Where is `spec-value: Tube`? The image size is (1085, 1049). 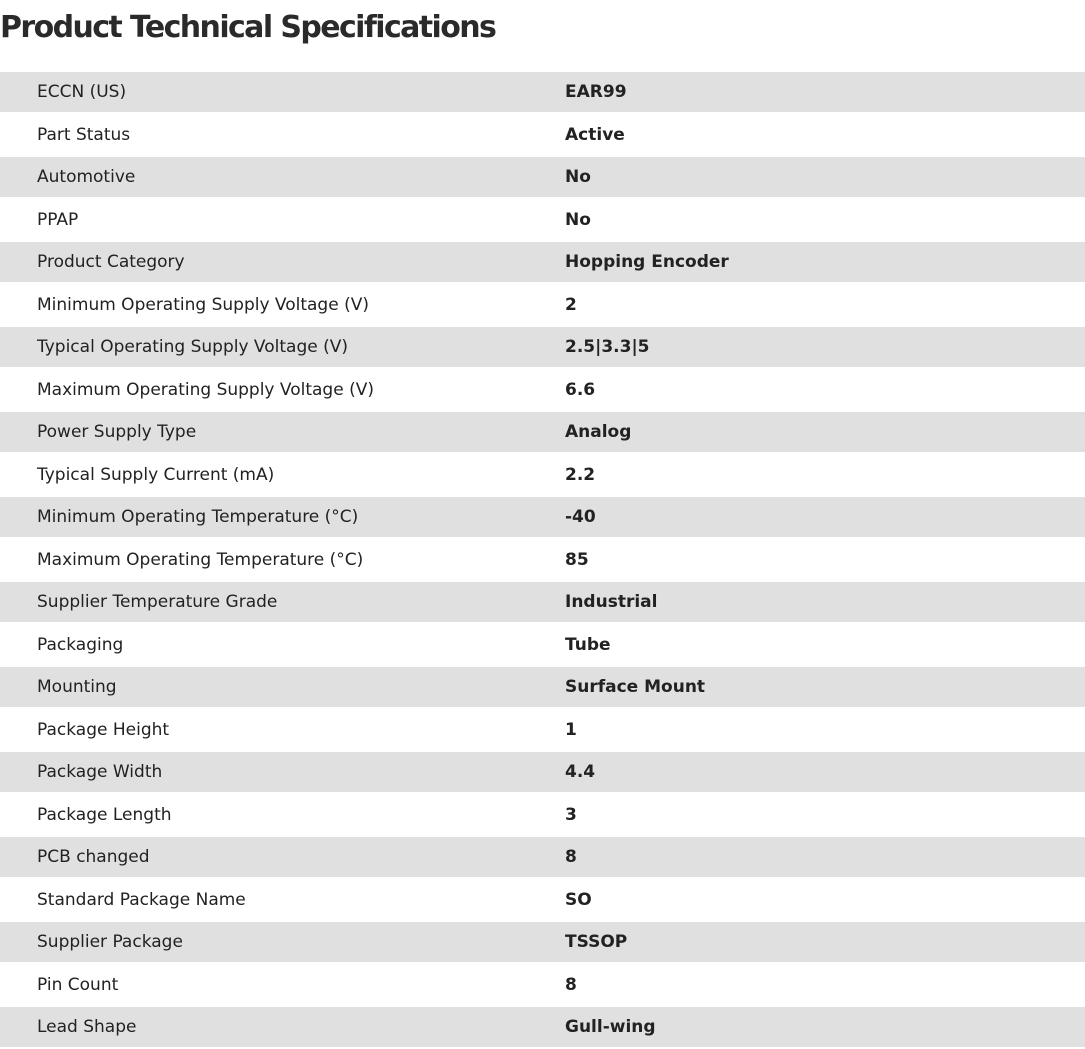 spec-value: Tube is located at coordinates (588, 644).